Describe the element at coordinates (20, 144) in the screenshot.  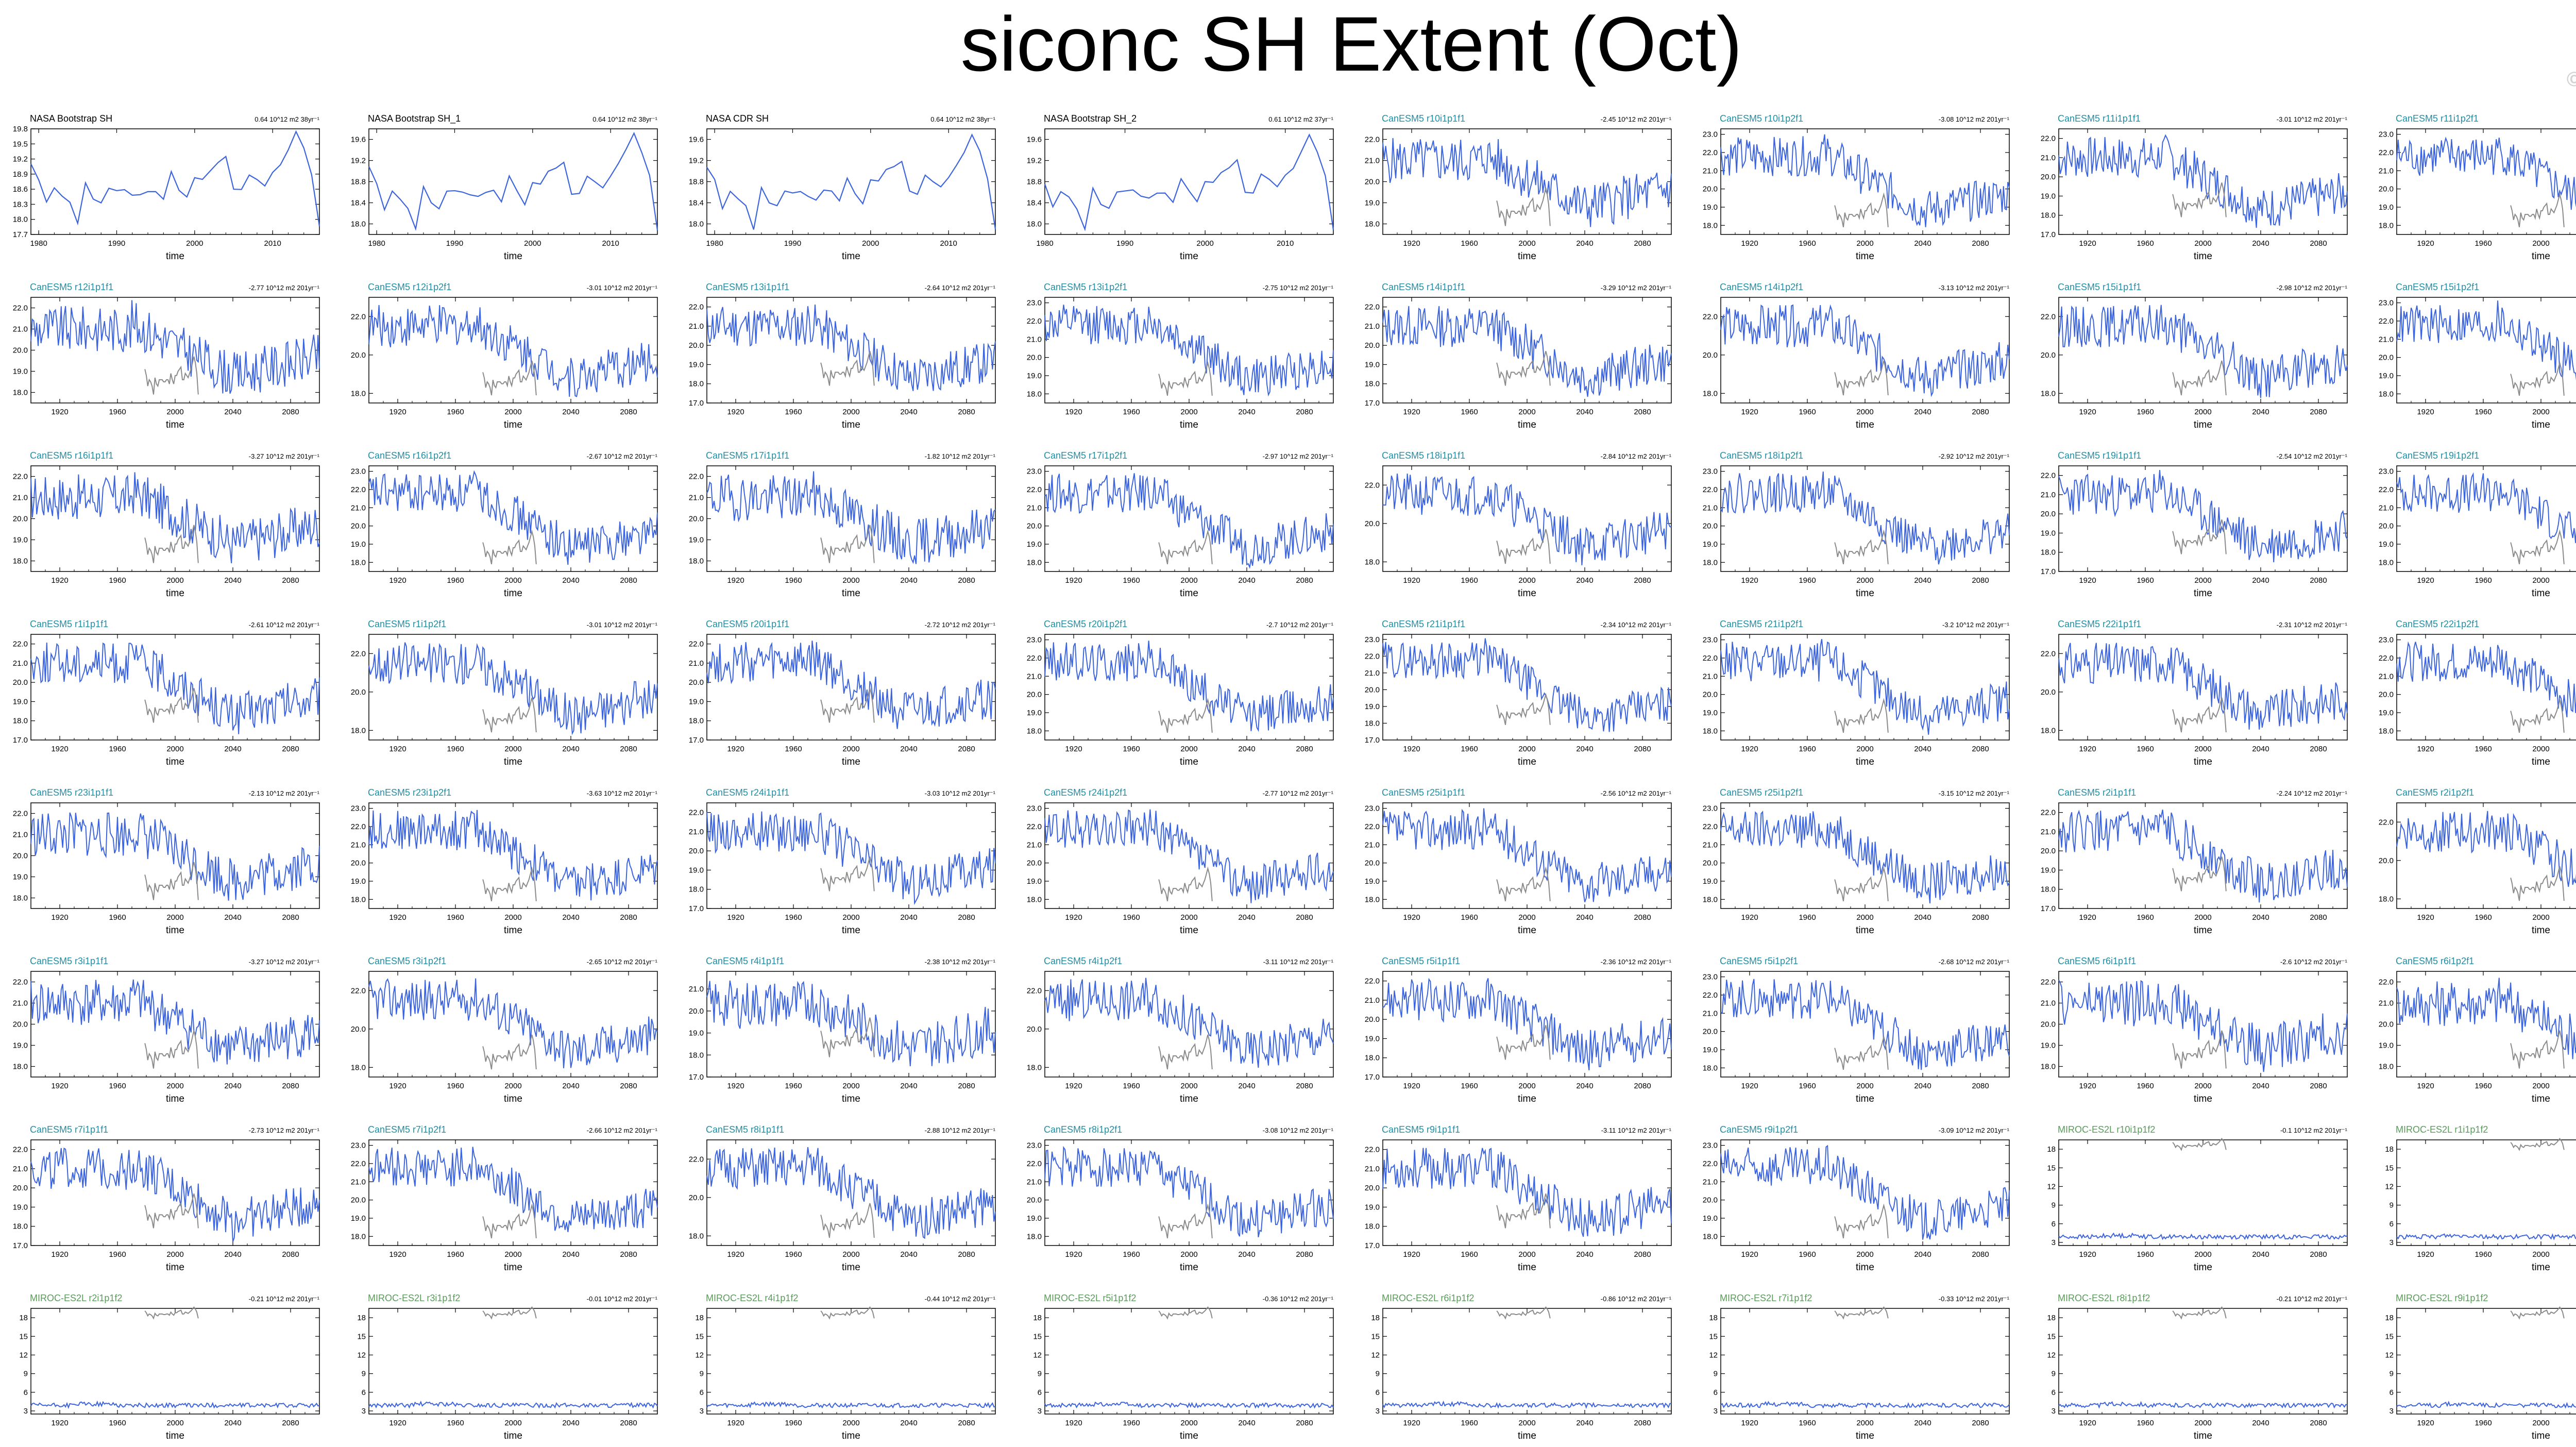
I see `y-tick-label: 19.5` at that location.